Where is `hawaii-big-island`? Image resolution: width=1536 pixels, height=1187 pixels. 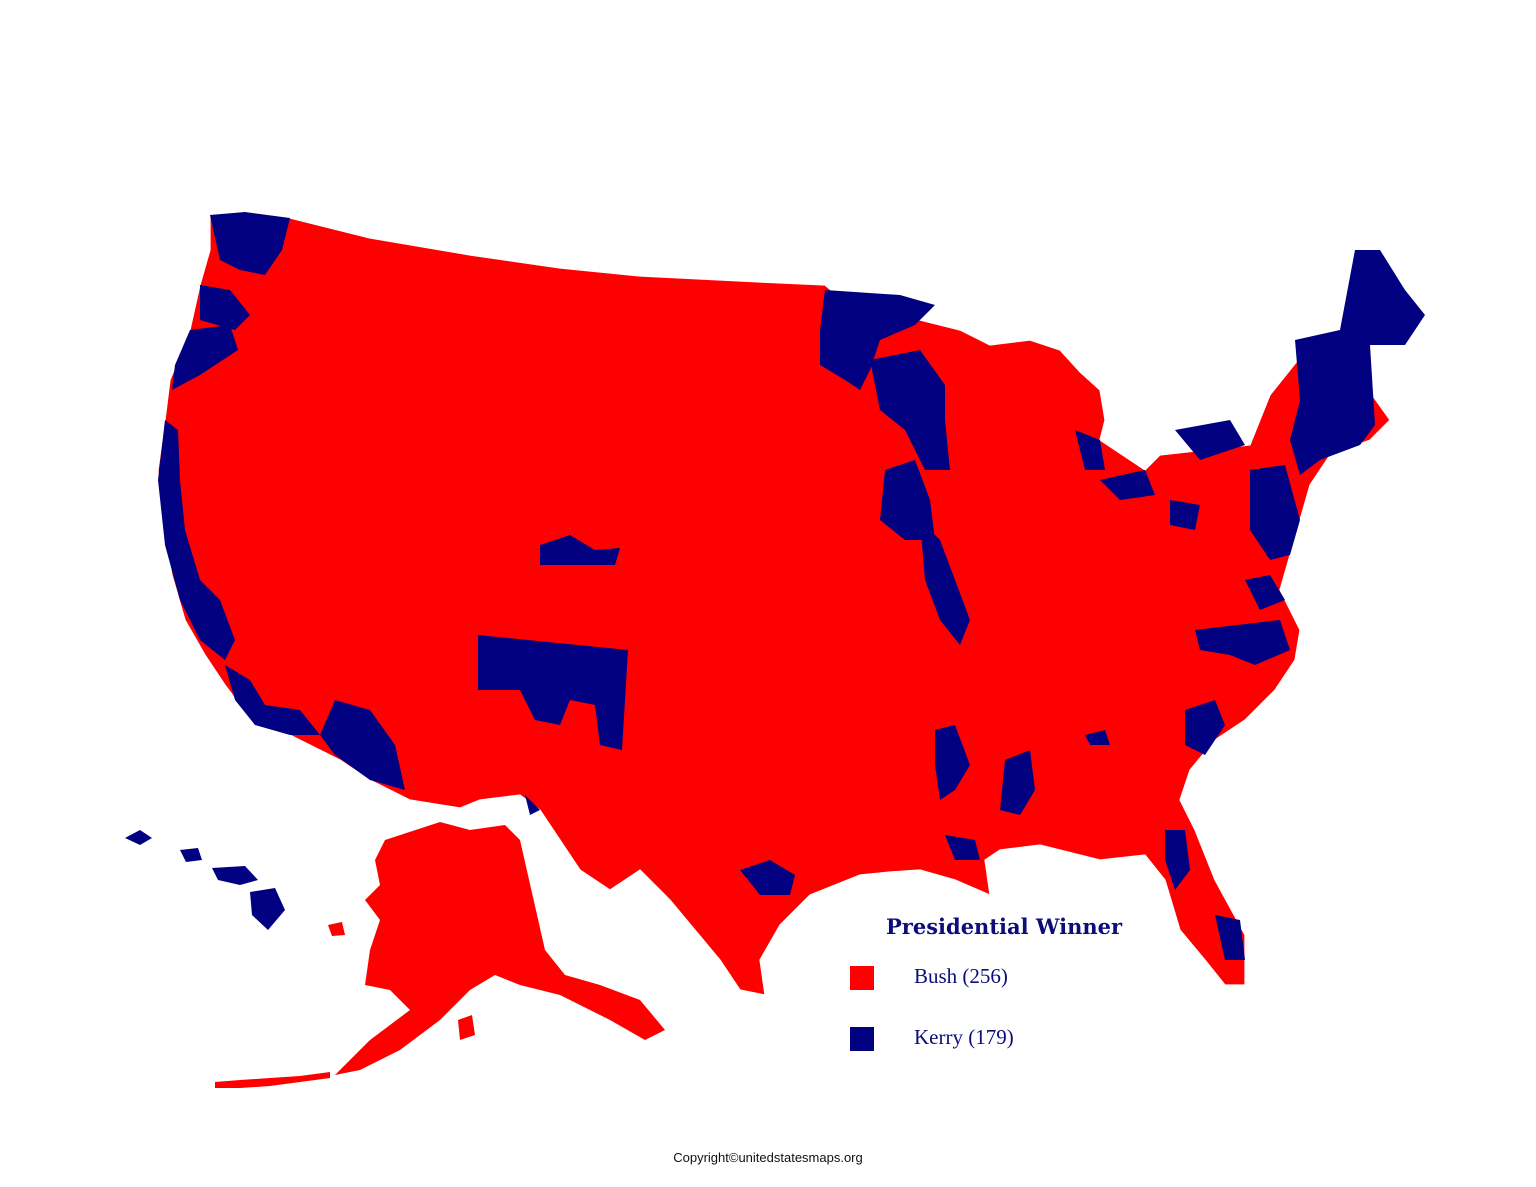 hawaii-big-island is located at coordinates (267, 909).